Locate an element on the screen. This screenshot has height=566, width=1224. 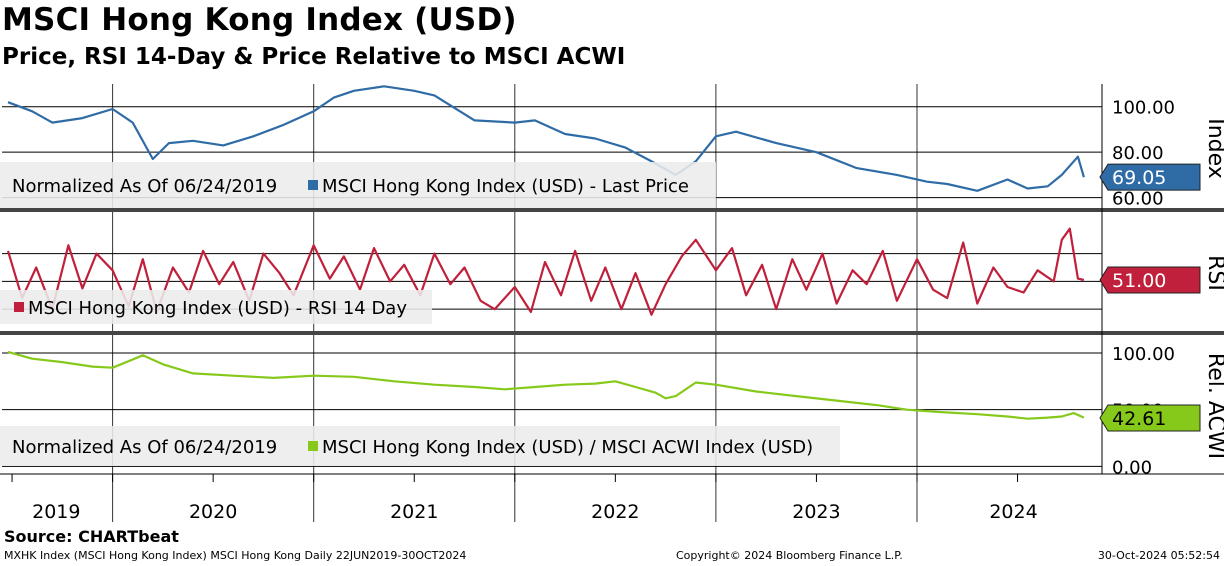
relative-series-line is located at coordinates (546, 385).